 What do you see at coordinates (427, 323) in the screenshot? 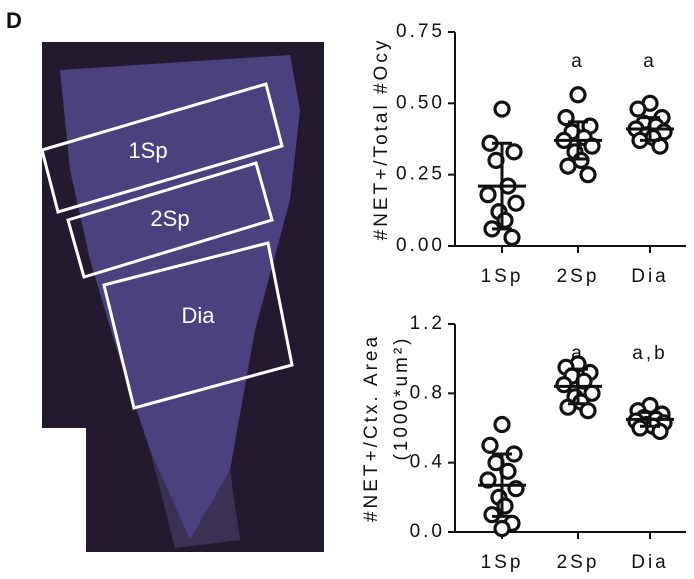
I see `y-tick-label: 1.2` at bounding box center [427, 323].